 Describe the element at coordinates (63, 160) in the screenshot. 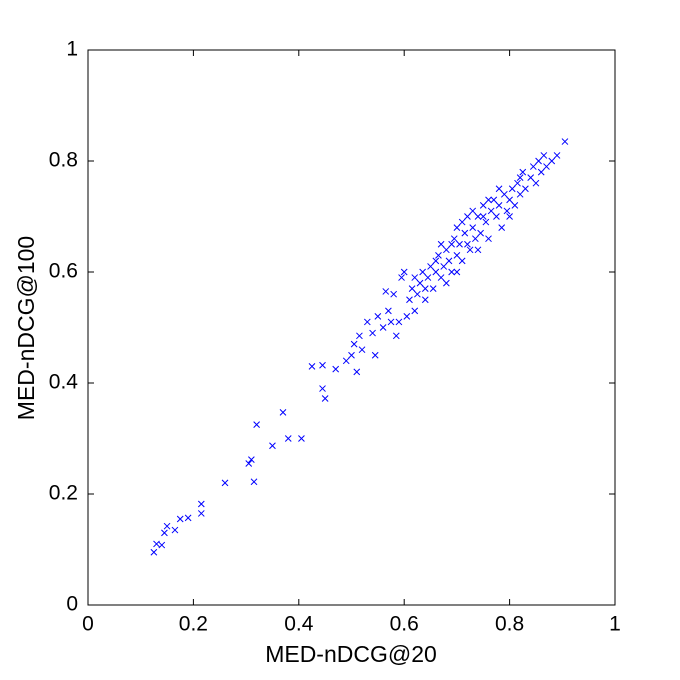

I see `y-tick-label: 0.8` at that location.